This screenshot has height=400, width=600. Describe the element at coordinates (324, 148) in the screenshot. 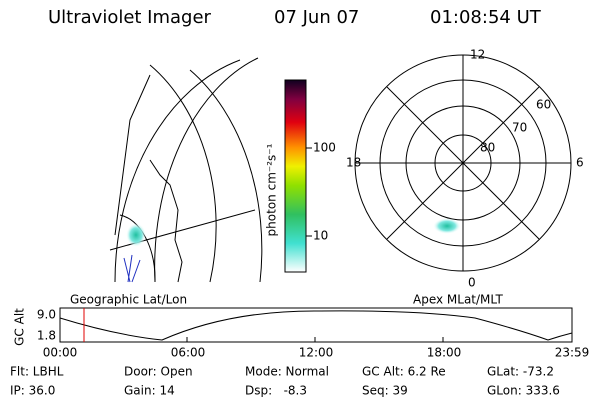

I see `colorbar-tick-label: 100` at that location.